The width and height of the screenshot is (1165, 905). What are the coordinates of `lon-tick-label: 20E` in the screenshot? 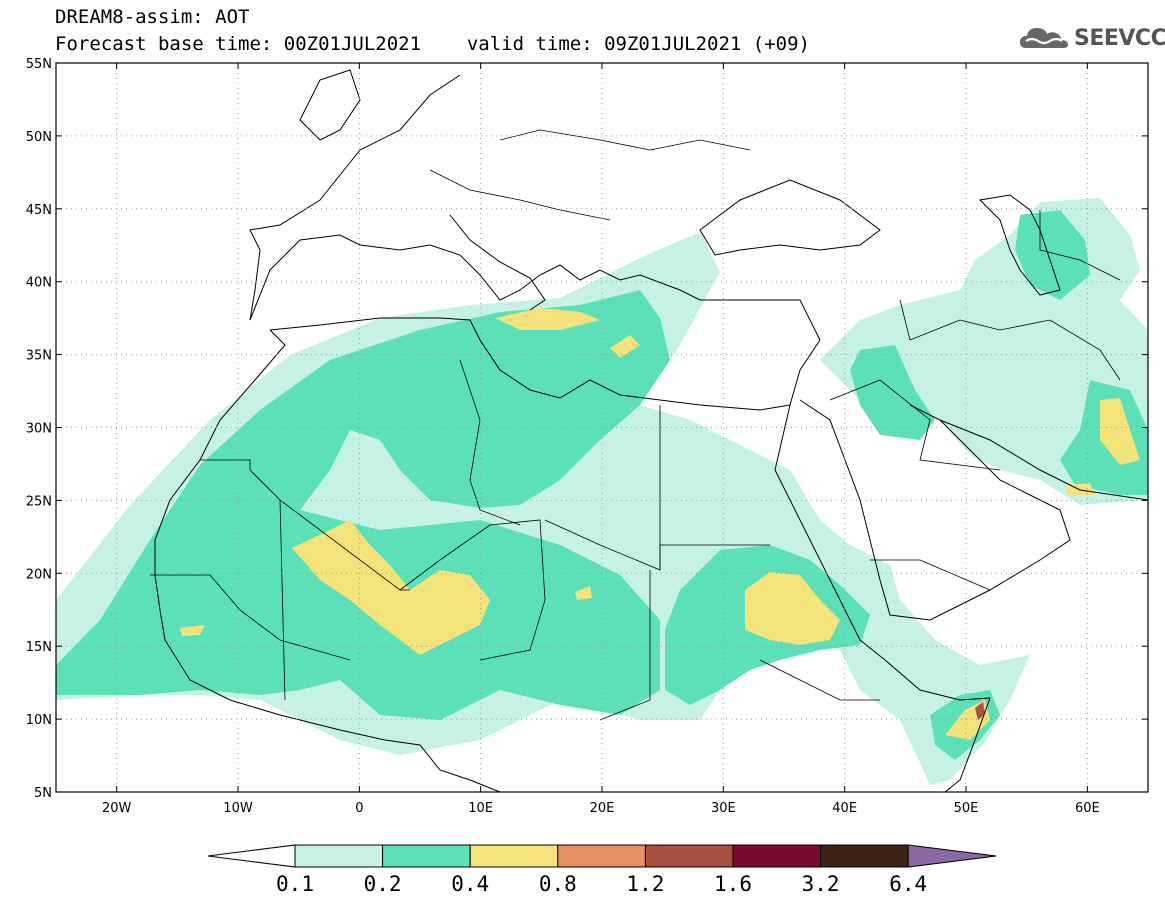 It's located at (602, 808).